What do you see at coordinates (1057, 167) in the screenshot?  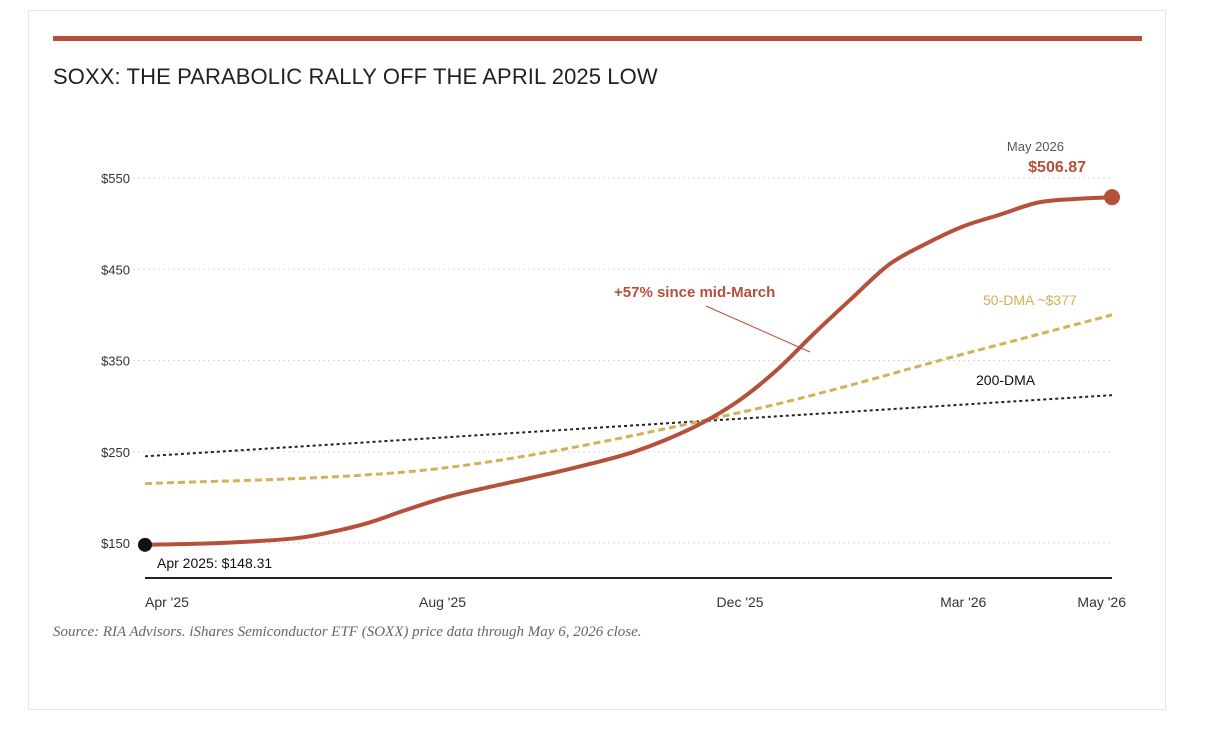 I see `end-value-label: $506.87` at bounding box center [1057, 167].